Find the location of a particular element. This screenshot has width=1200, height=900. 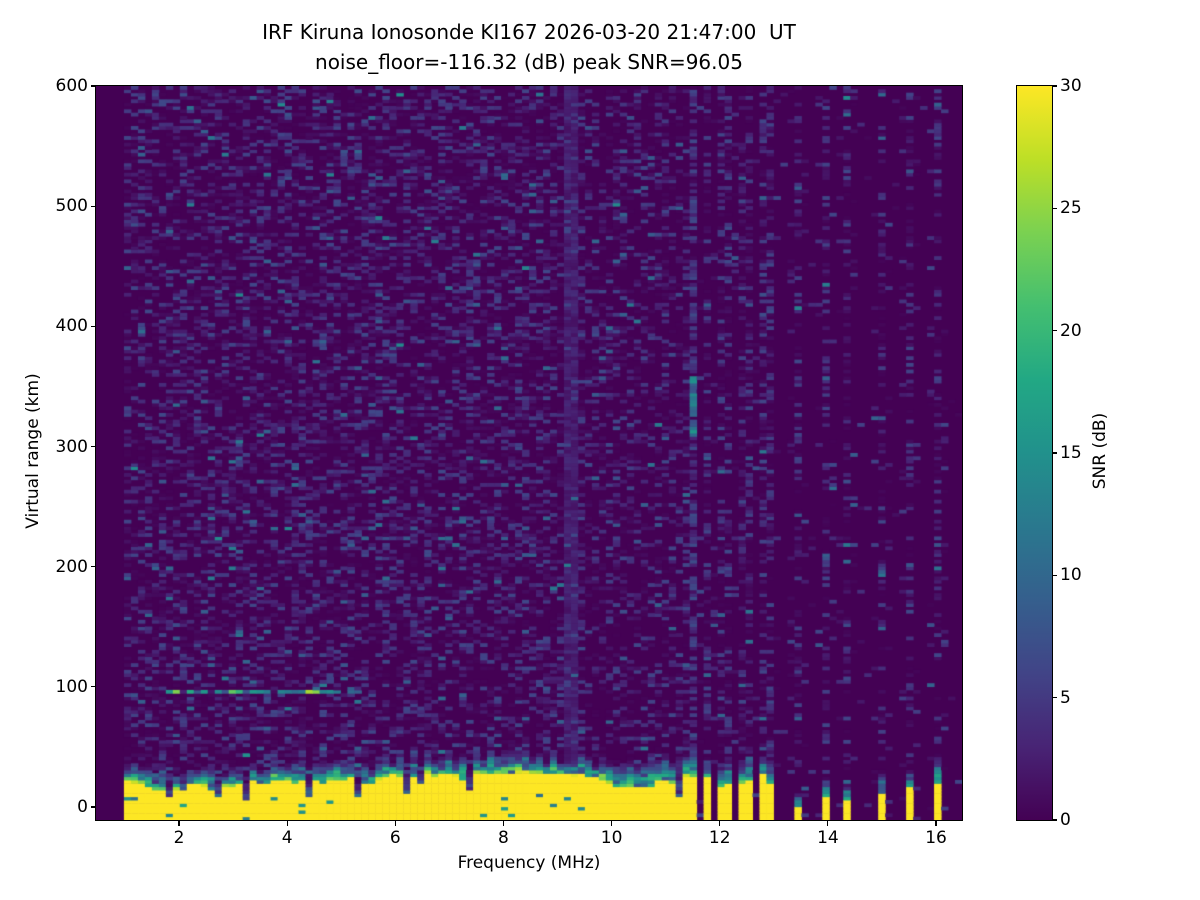

x-tick-label: 10 is located at coordinates (611, 838).